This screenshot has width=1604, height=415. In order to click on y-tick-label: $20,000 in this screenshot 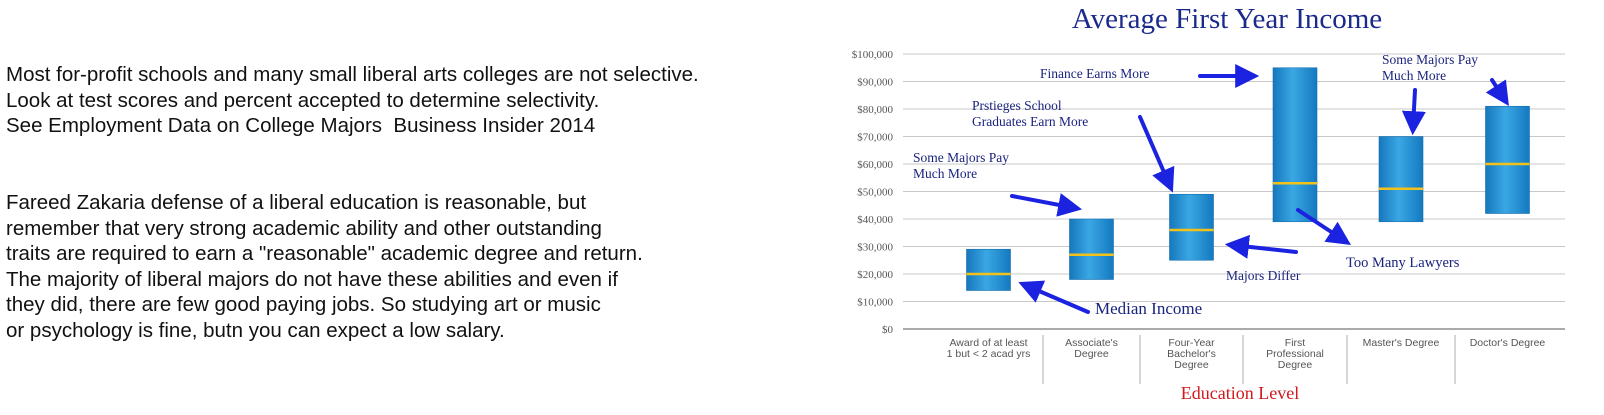, I will do `click(875, 275)`.